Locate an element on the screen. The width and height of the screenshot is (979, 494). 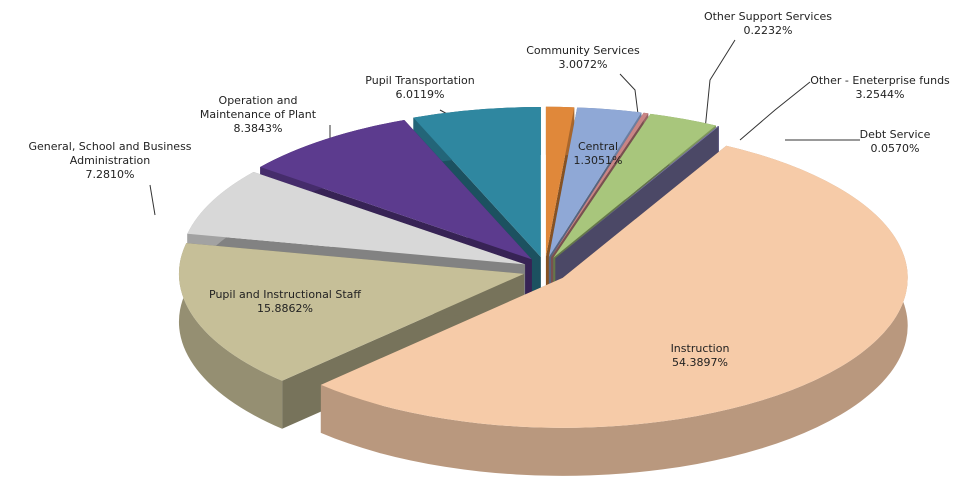
data-label: Other Support Services 0.2232% is located at coordinates (768, 24).